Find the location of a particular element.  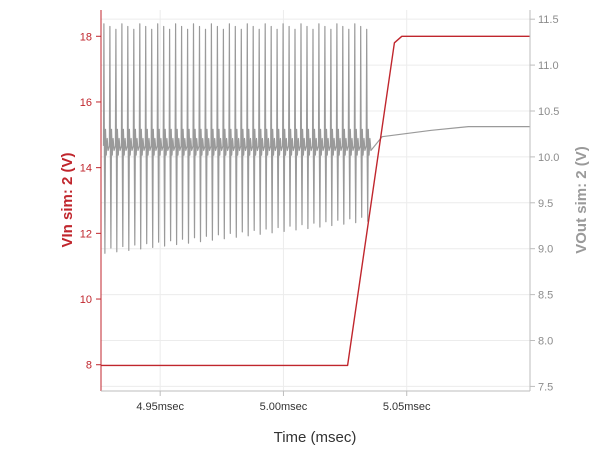

left-tick-label: 12 is located at coordinates (86, 234).